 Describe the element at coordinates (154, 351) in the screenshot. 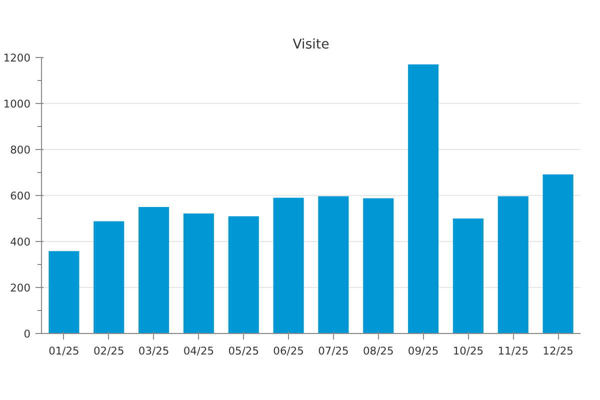

I see `x-tick-label: 03/25` at that location.